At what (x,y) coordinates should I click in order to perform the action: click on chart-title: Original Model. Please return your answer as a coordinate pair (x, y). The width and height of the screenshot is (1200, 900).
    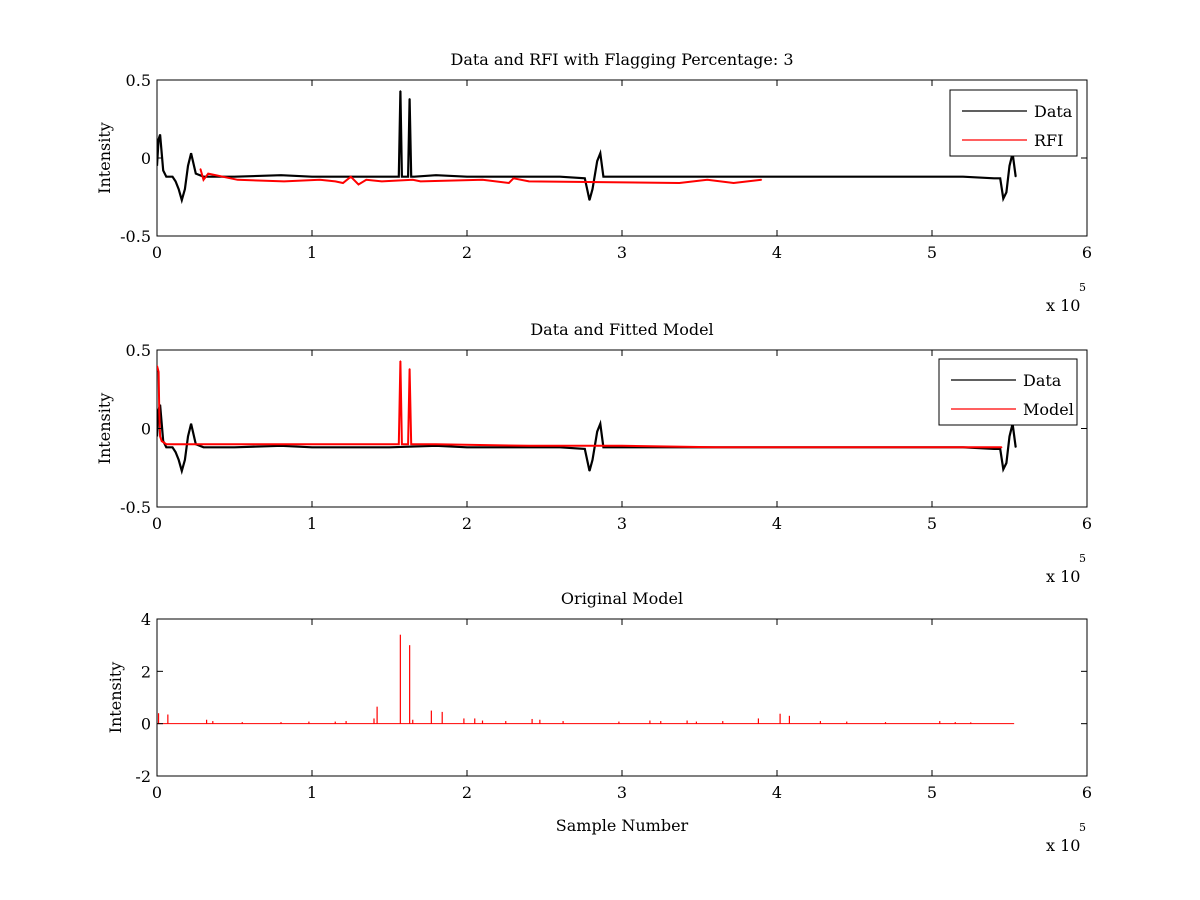
    Looking at the image, I should click on (622, 598).